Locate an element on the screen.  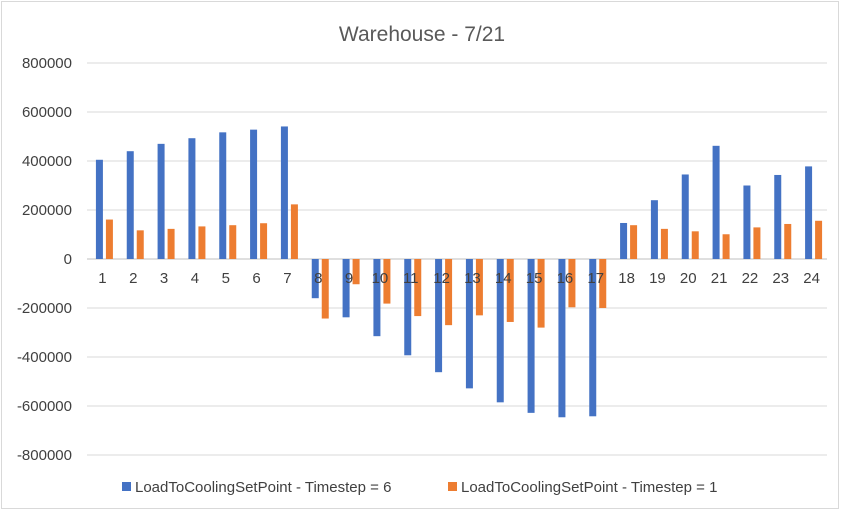
y-tick-label: 200000 is located at coordinates (47, 210).